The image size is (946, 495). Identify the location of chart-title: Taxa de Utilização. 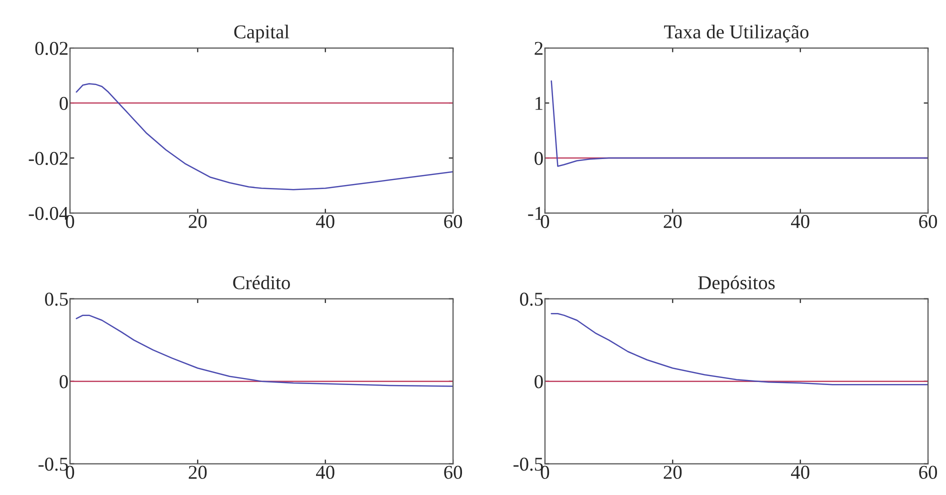
(736, 33).